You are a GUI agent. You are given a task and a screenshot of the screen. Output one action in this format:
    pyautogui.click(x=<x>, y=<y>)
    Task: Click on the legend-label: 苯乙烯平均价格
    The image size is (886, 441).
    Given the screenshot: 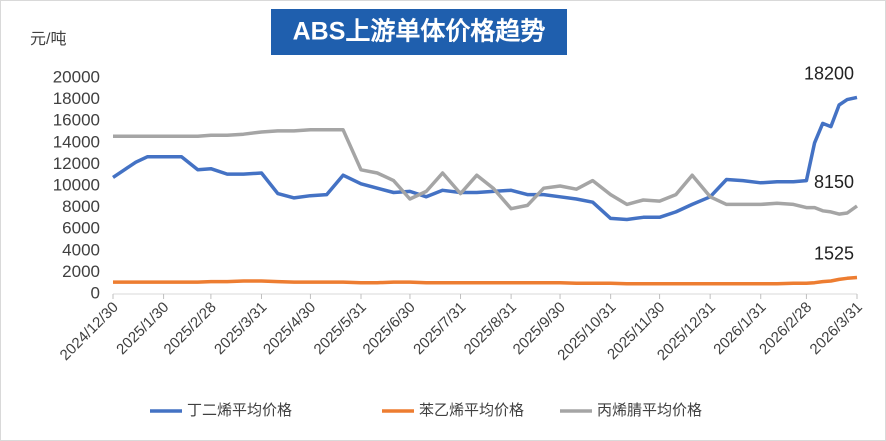 What is the action you would take?
    pyautogui.click(x=471, y=410)
    